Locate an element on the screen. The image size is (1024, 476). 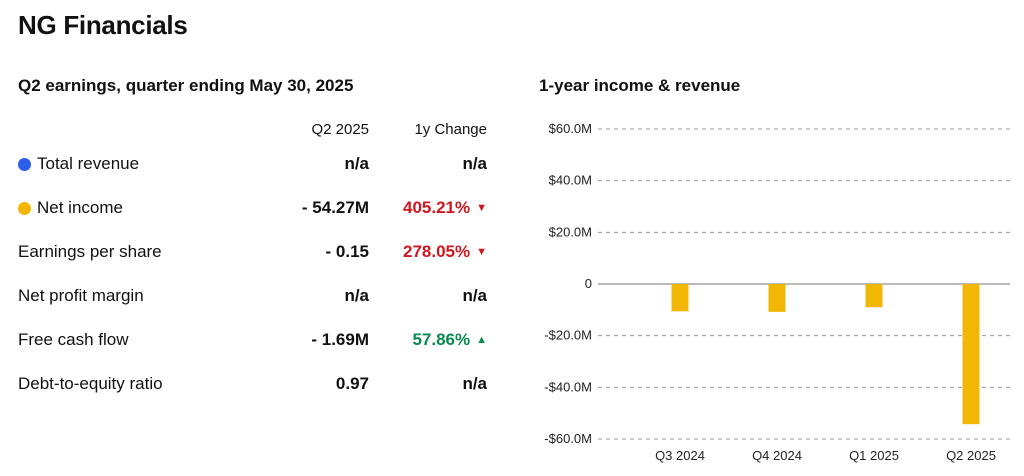
row-change-text: 405.21% is located at coordinates (436, 207).